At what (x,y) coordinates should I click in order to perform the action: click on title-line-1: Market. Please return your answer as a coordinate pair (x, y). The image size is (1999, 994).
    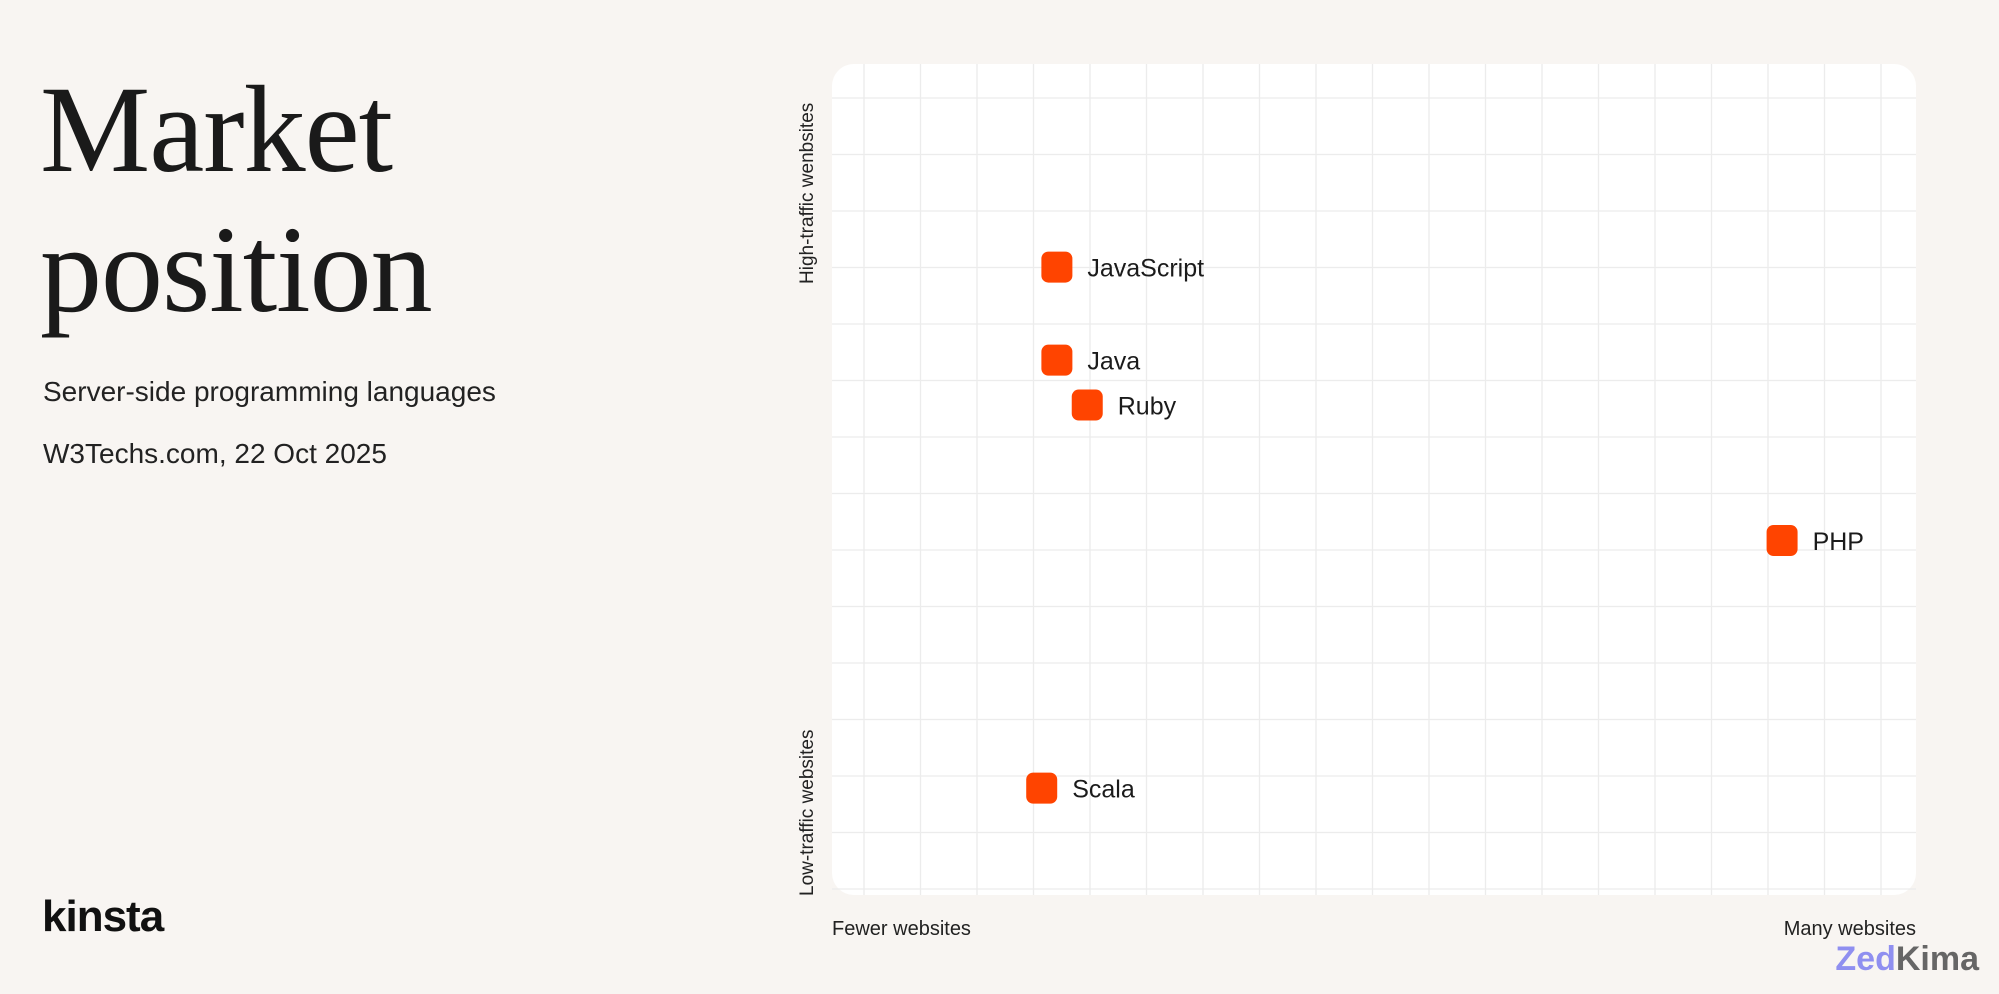
    Looking at the image, I should click on (216, 129).